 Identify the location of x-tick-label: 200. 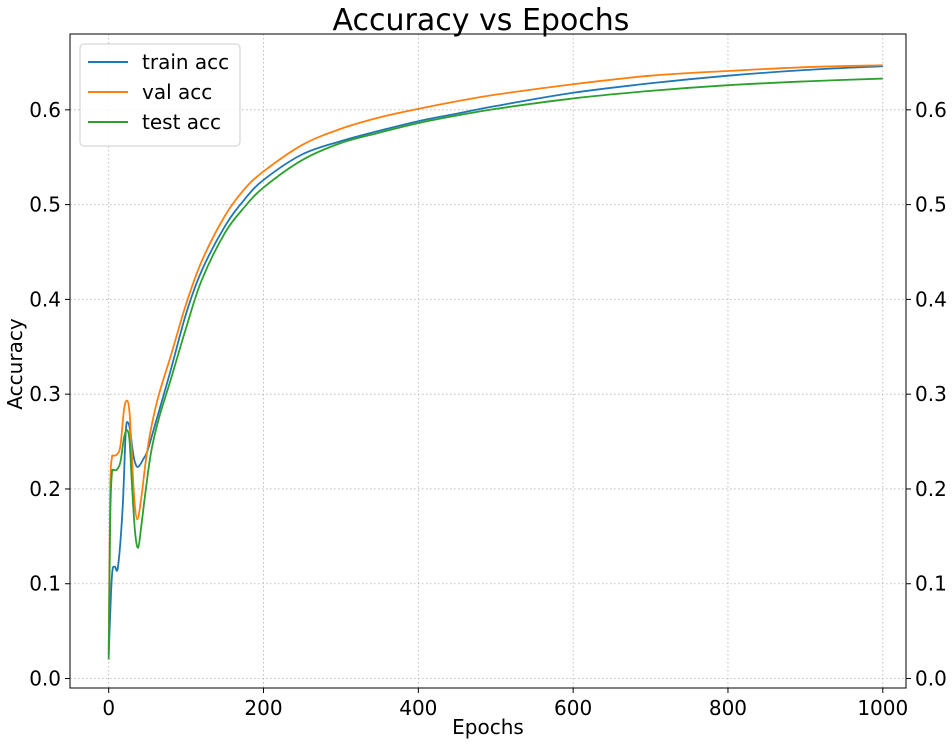
(263, 708).